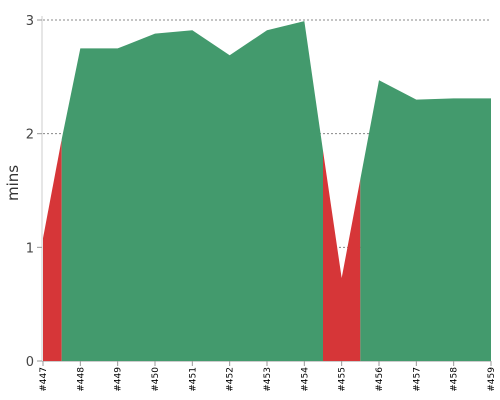  Describe the element at coordinates (30, 21) in the screenshot. I see `y-tick-label: 3` at that location.